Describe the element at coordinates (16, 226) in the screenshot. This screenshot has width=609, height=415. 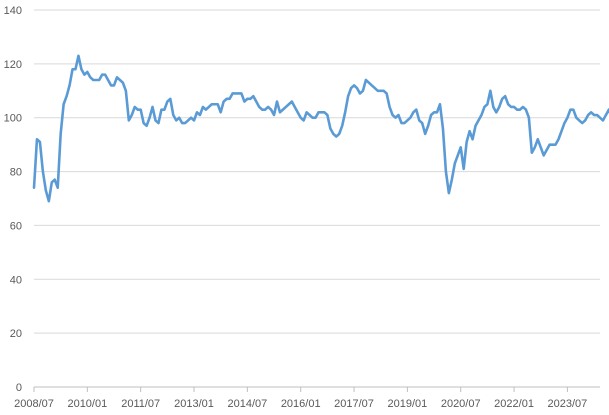
I see `y-tick-label: 60` at that location.